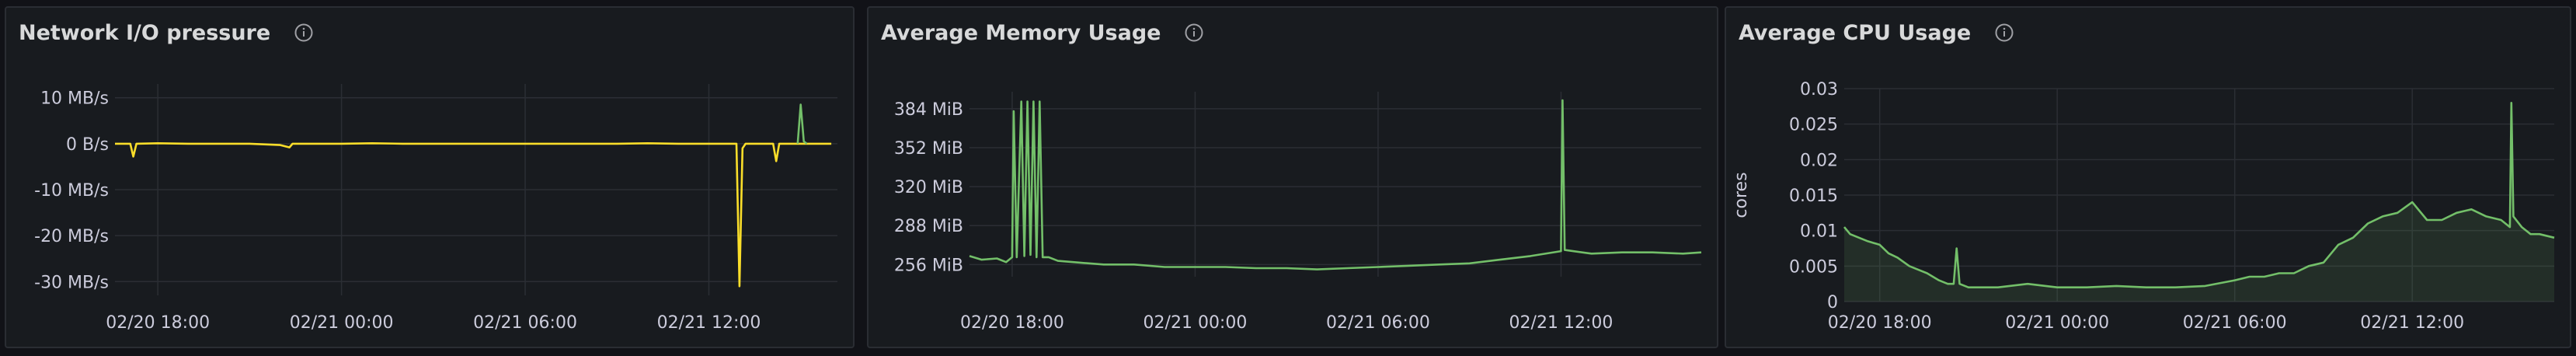 The width and height of the screenshot is (2576, 356). I want to click on panel-header: Network I/O pressure, so click(166, 33).